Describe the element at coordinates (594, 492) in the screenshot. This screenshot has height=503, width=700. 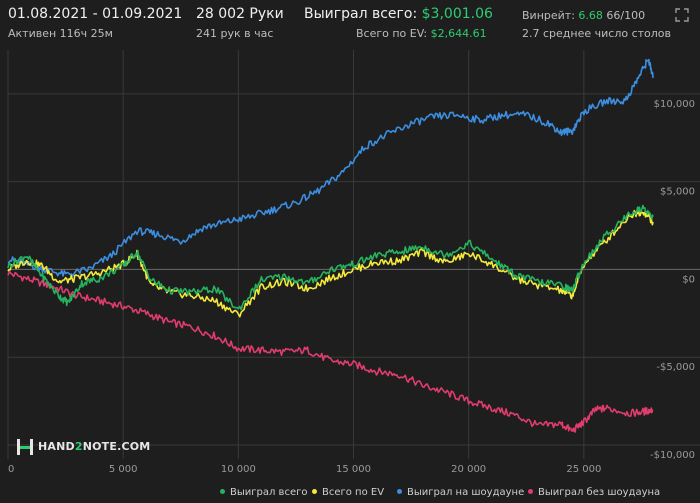
I see `legend-item-non-showdown: Выиграл без шоудауна` at that location.